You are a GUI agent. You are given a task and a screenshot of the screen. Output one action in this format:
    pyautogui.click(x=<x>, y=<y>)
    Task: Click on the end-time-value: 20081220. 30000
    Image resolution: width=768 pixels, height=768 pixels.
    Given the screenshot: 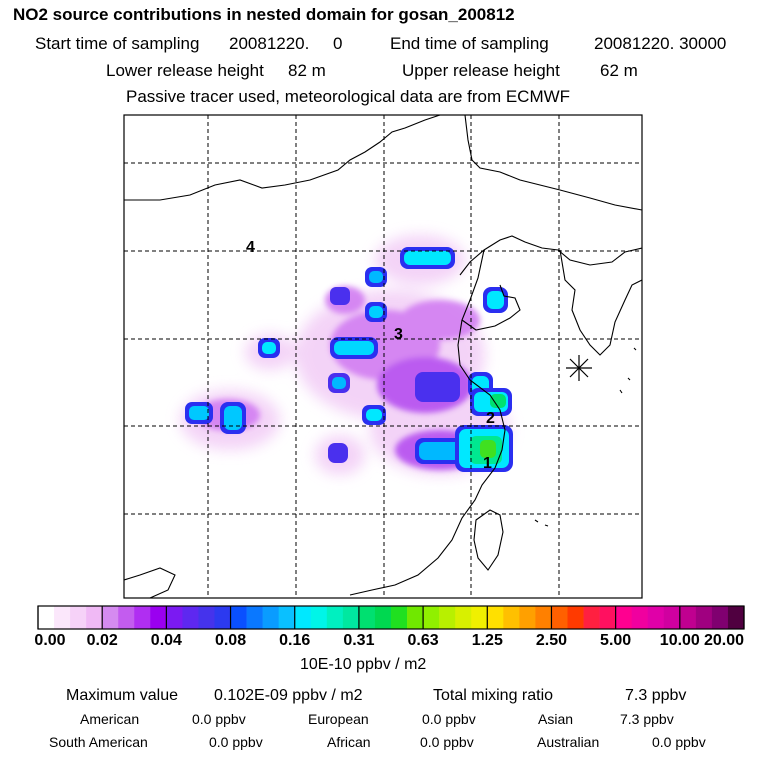 What is the action you would take?
    pyautogui.click(x=660, y=43)
    